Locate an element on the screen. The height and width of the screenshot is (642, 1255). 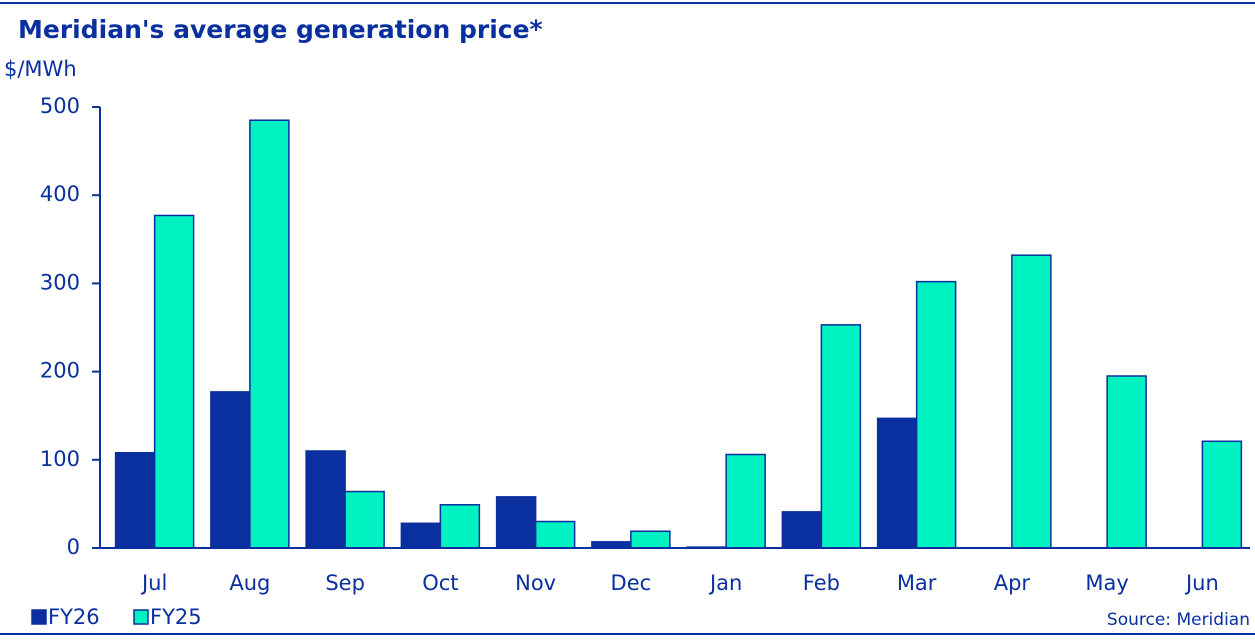
y-tick-label: 100 is located at coordinates (60, 459).